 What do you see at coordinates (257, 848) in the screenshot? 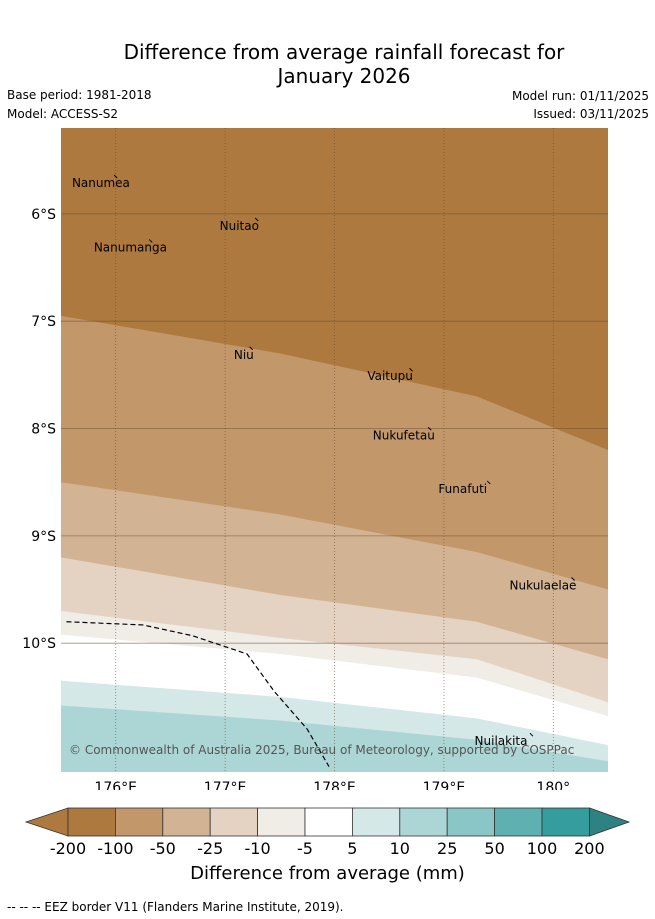
I see `colorbar-tick-label: -10` at bounding box center [257, 848].